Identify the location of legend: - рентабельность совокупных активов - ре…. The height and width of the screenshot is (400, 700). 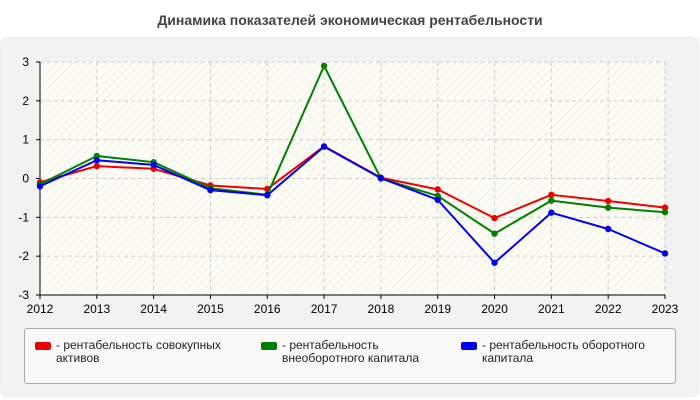
(350, 356).